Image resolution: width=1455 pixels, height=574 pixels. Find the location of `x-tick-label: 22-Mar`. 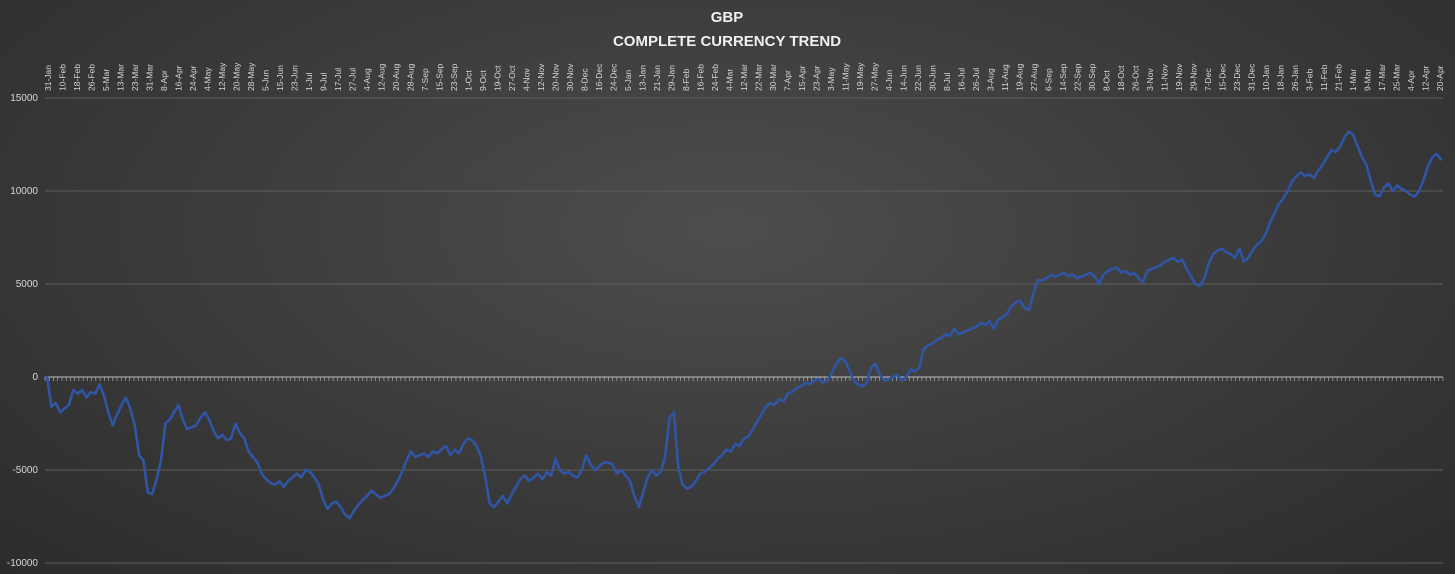

x-tick-label: 22-Mar is located at coordinates (759, 77).